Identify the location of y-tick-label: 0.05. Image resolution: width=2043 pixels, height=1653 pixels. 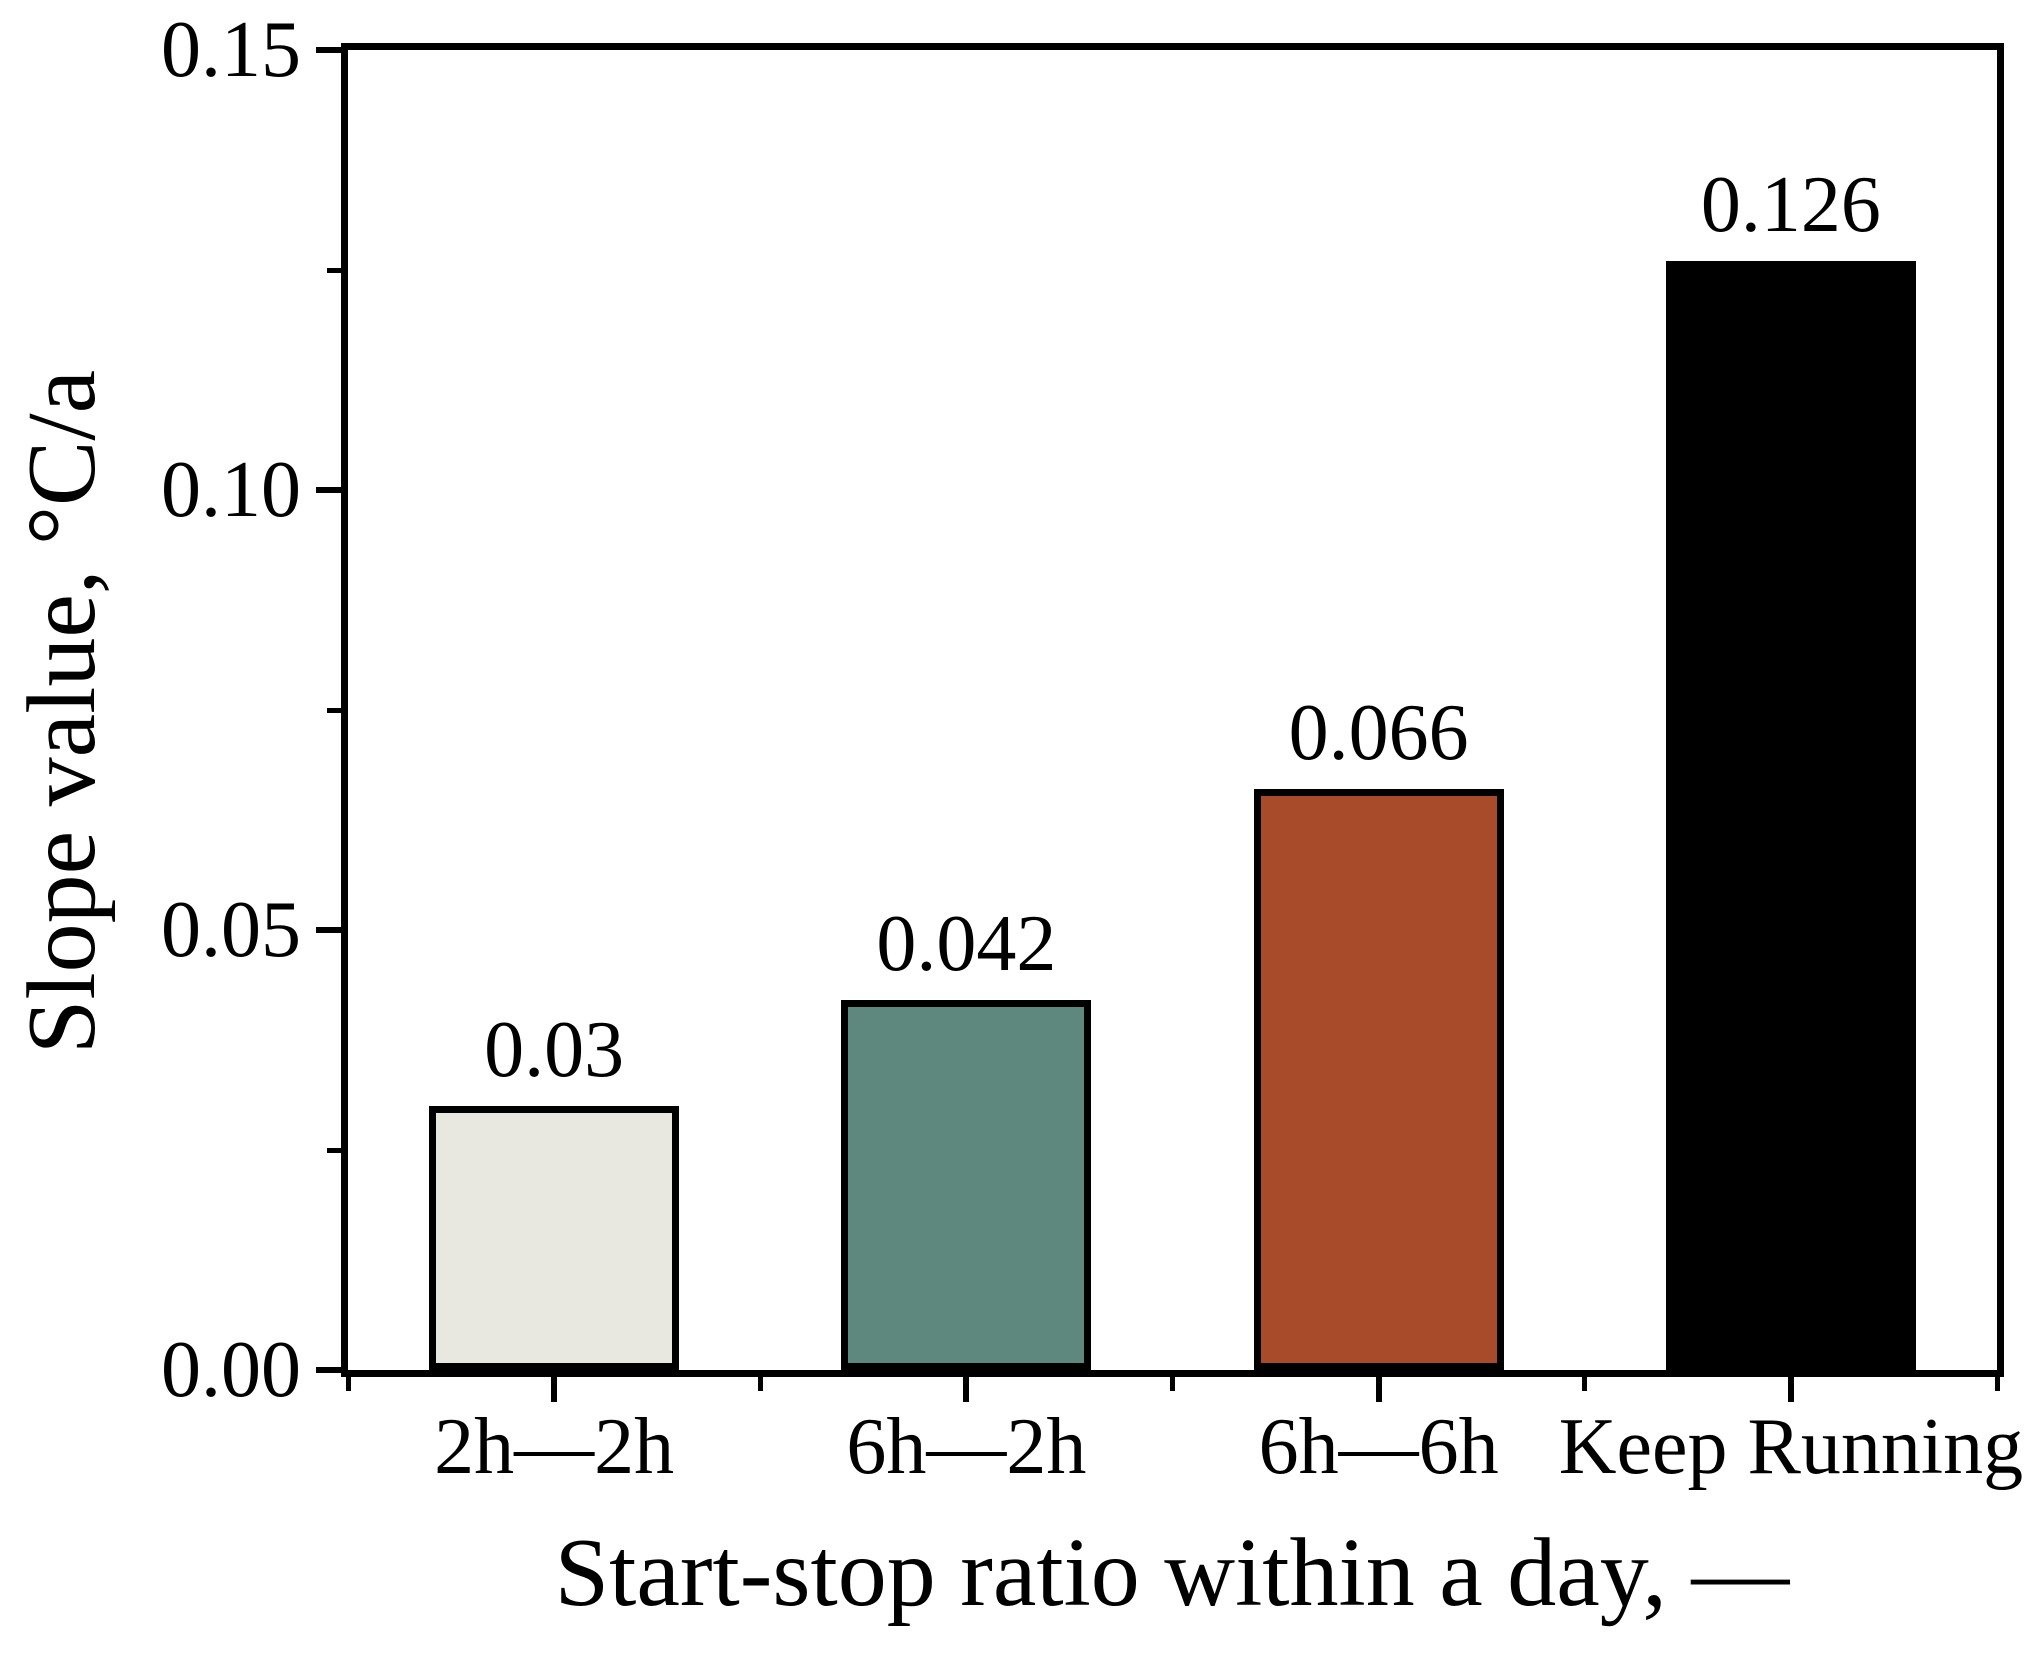
(231, 930).